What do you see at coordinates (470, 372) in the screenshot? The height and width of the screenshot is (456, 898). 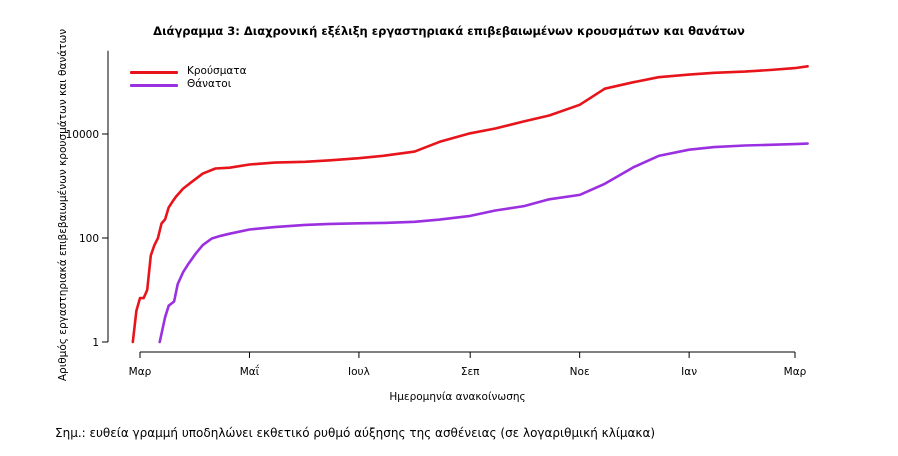 I see `x-tick-label: Σεπ` at bounding box center [470, 372].